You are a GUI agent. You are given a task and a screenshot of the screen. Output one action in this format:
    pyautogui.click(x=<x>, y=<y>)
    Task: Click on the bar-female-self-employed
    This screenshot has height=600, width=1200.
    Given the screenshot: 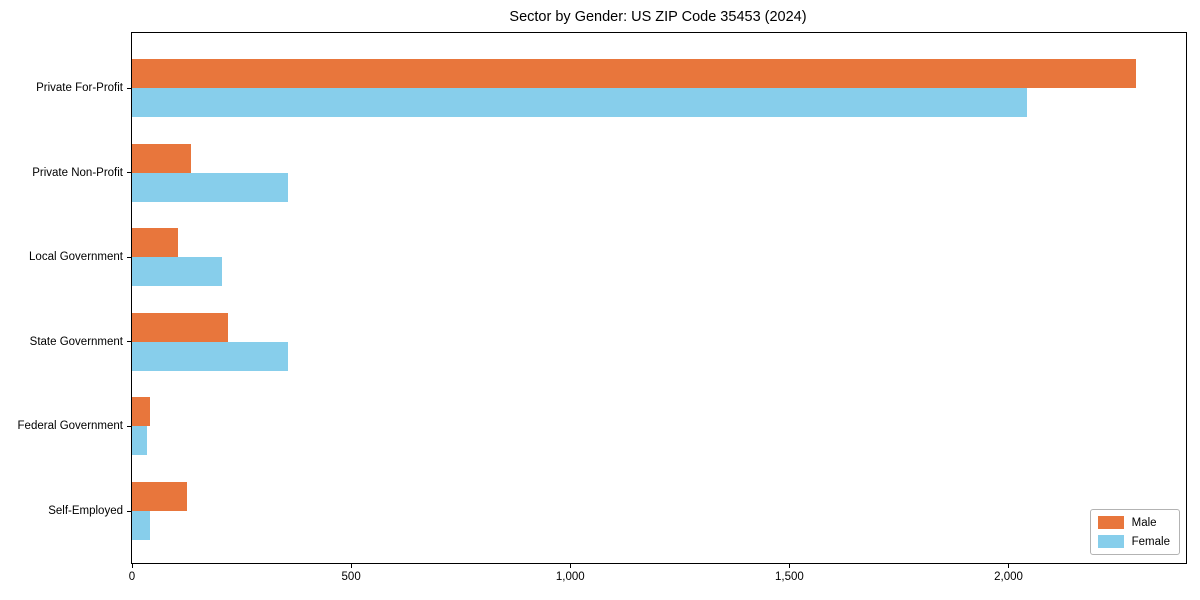 What is the action you would take?
    pyautogui.click(x=141, y=525)
    